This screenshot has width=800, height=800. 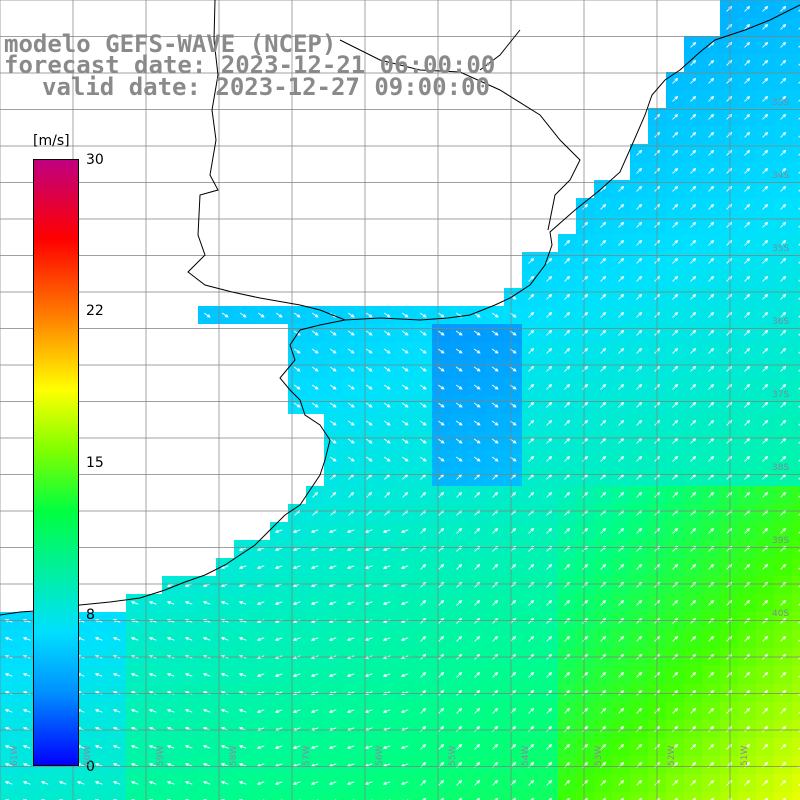 I want to click on colorbar-tick-15: 15, so click(x=95, y=463).